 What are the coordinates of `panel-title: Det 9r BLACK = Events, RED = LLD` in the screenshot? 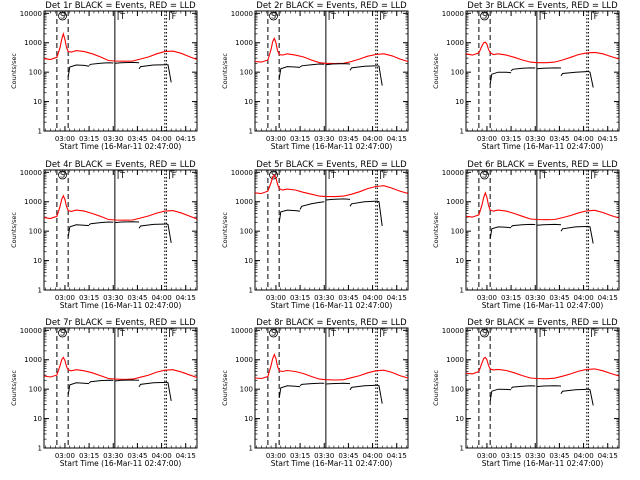 It's located at (542, 323).